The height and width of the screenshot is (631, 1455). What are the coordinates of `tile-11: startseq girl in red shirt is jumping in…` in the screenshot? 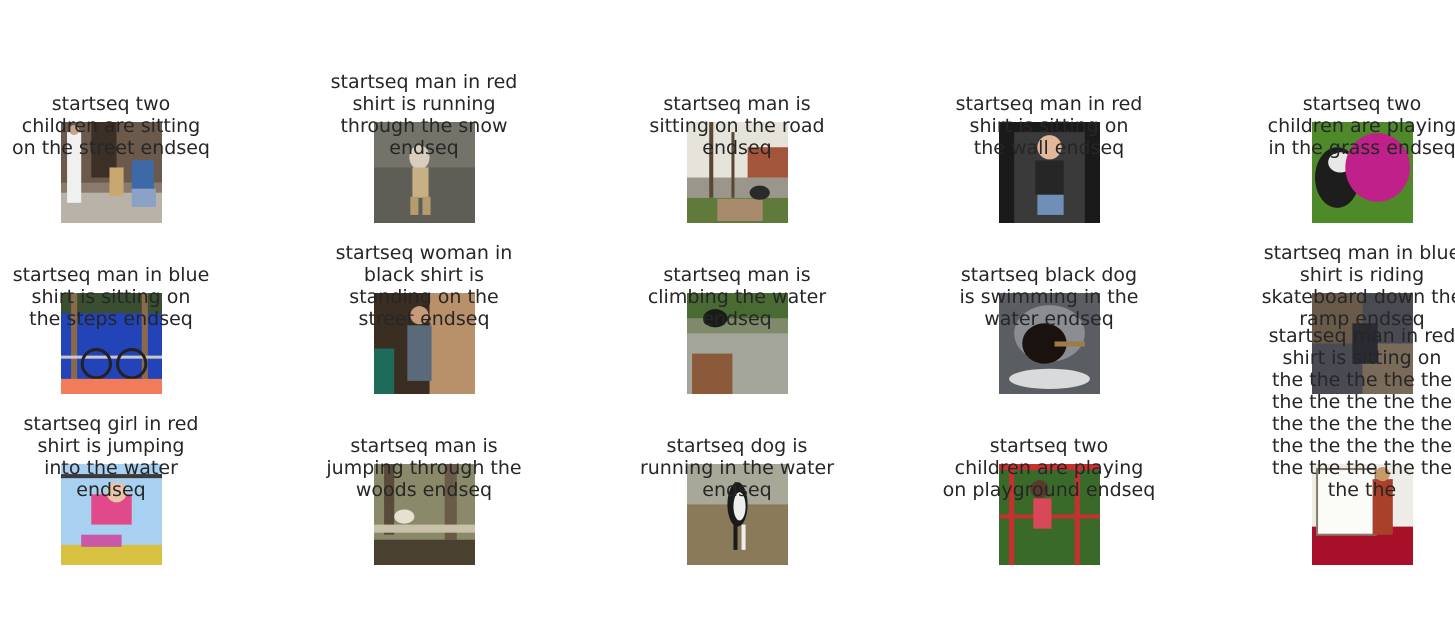 It's located at (120, 479).